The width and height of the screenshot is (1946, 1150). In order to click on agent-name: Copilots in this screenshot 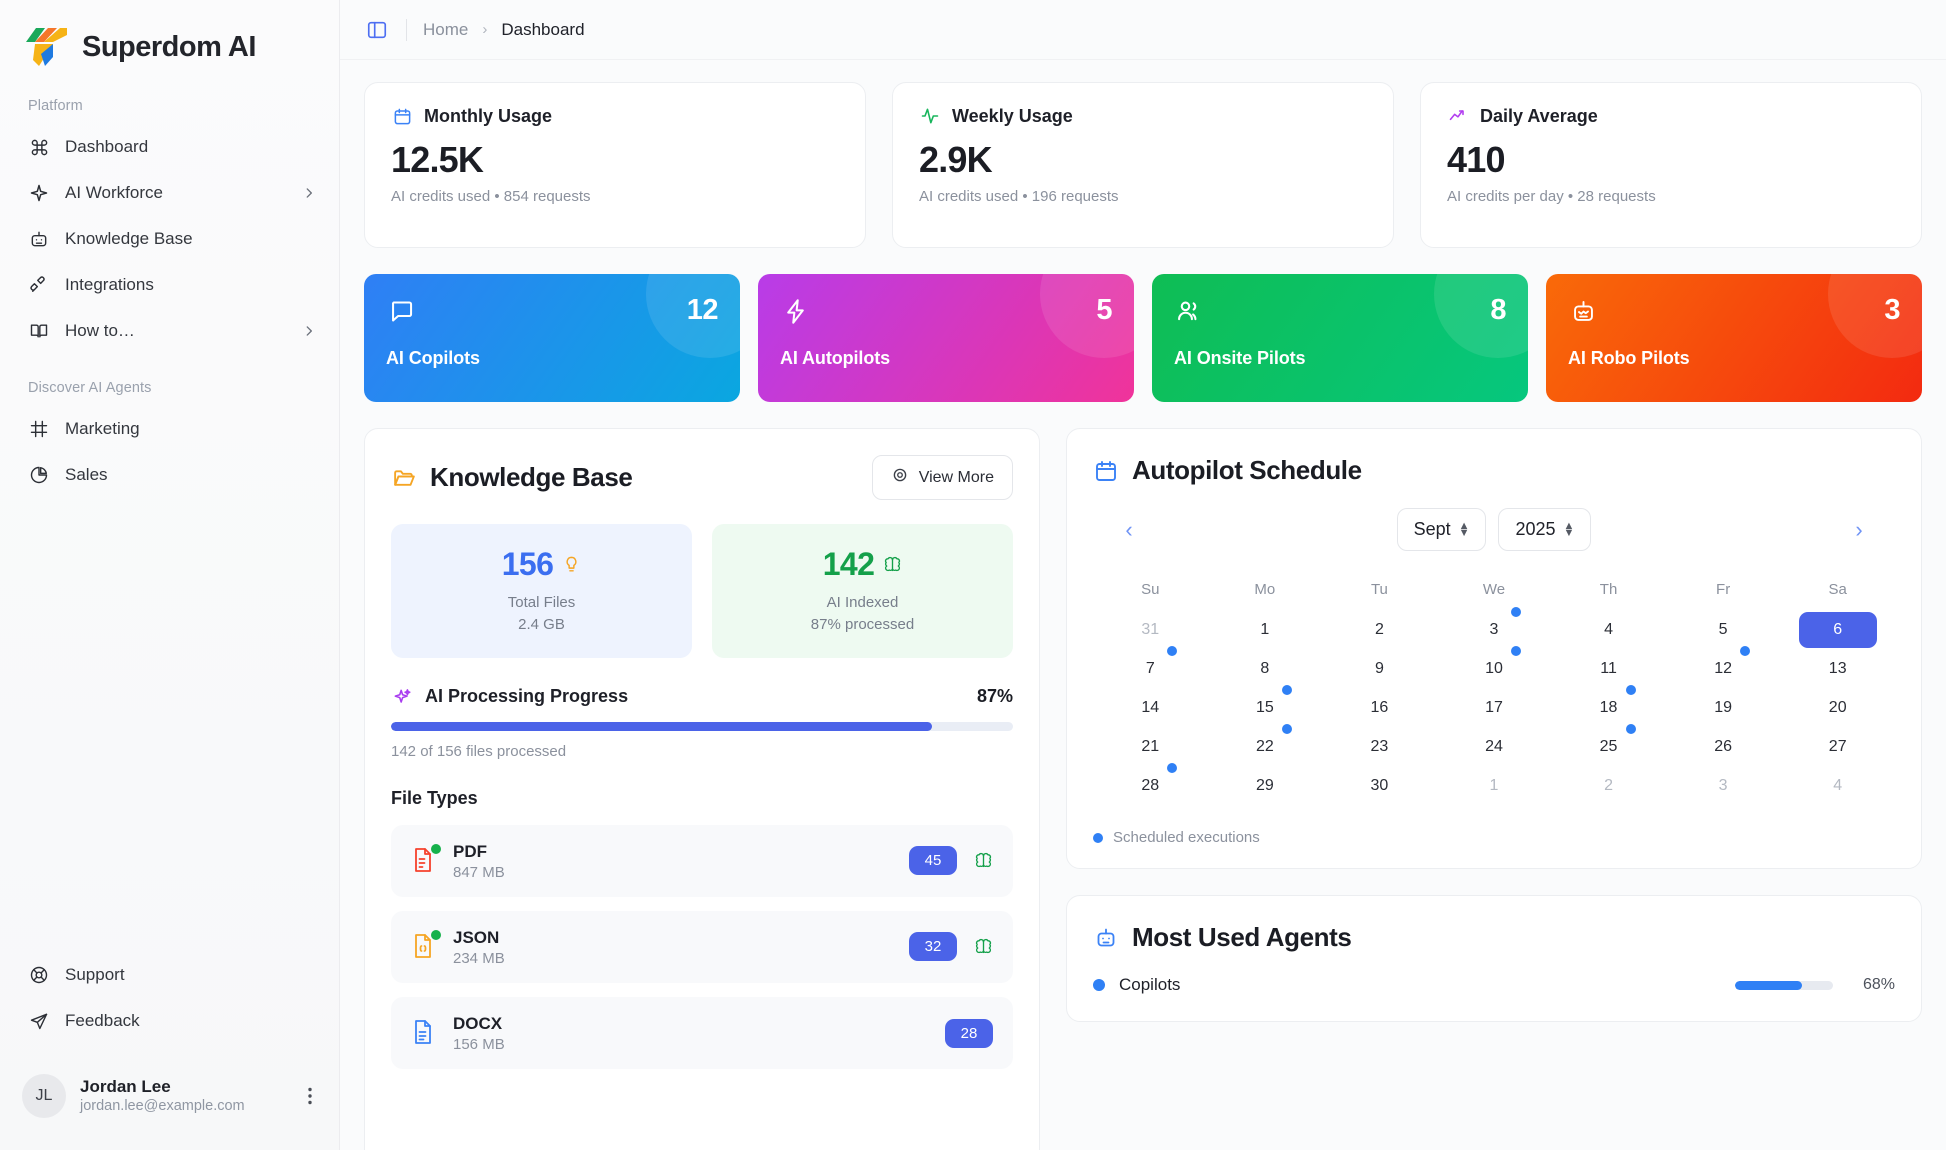, I will do `click(1150, 984)`.